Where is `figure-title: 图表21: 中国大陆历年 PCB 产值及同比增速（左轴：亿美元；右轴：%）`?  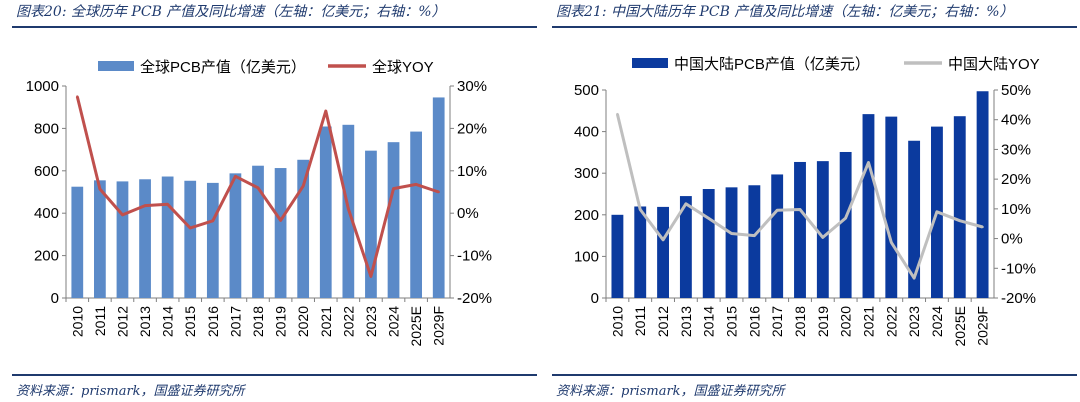 figure-title: 图表21: 中国大陆历年 PCB 产值及同比增速（左轴：亿美元；右轴：%） is located at coordinates (785, 12).